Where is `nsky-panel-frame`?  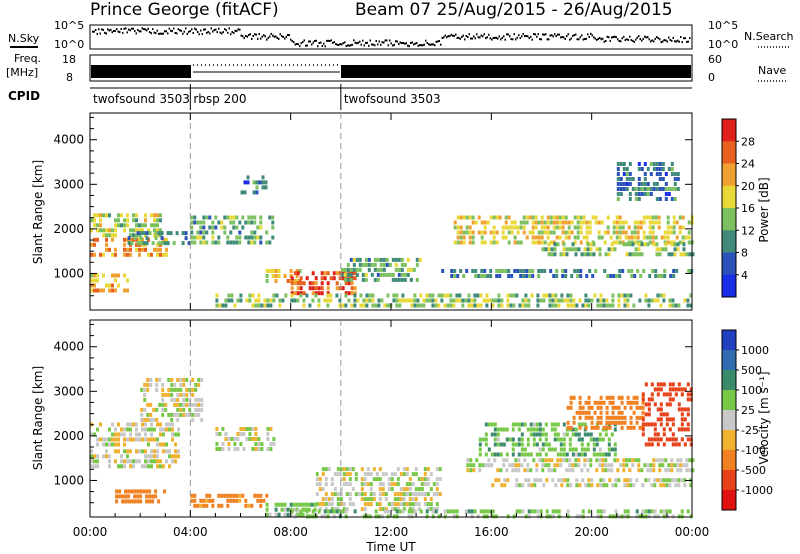 nsky-panel-frame is located at coordinates (391, 37).